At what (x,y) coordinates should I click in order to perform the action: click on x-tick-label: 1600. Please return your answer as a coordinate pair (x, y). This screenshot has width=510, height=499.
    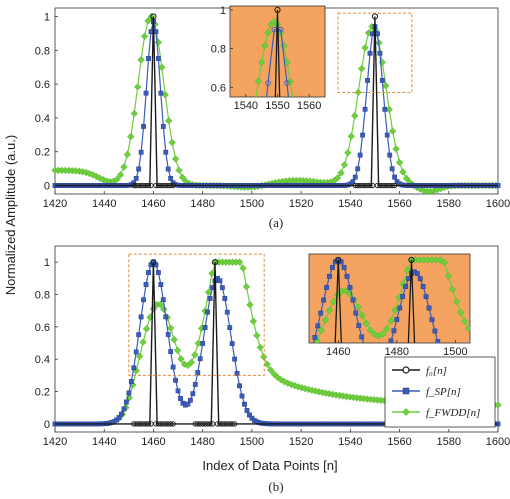
    Looking at the image, I should click on (498, 204).